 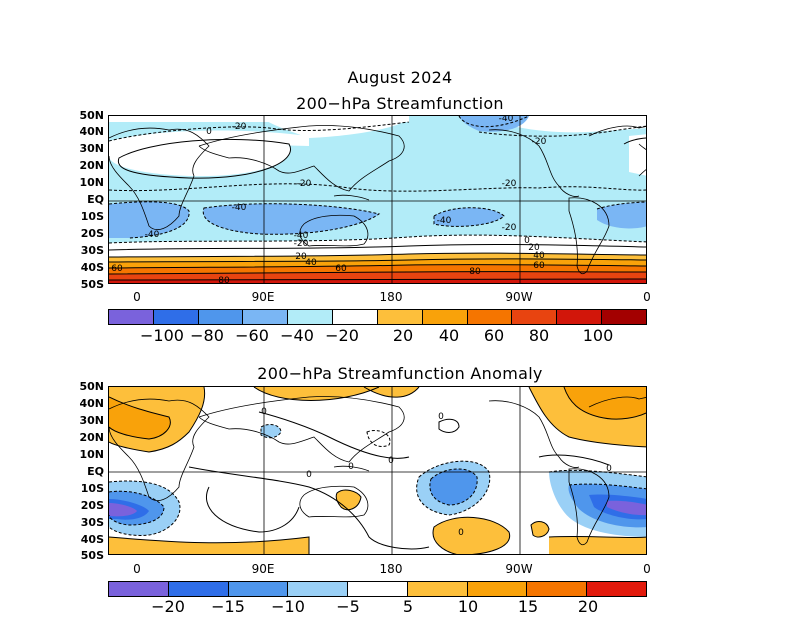 What do you see at coordinates (449, 335) in the screenshot?
I see `colorbar-label: 40` at bounding box center [449, 335].